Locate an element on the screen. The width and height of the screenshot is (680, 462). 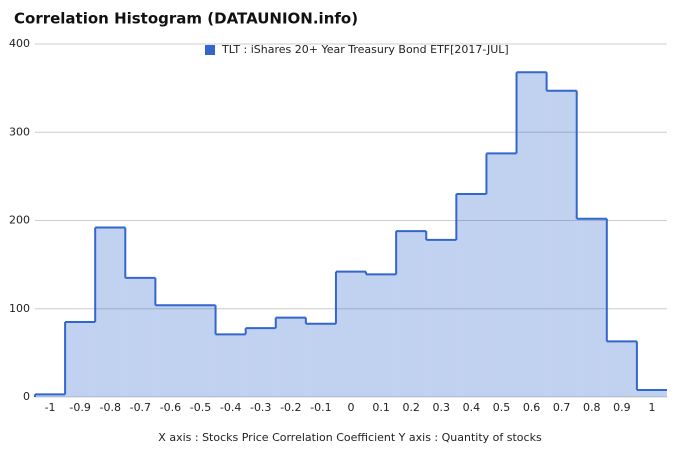
x-tick-label: 0.1 is located at coordinates (381, 407).